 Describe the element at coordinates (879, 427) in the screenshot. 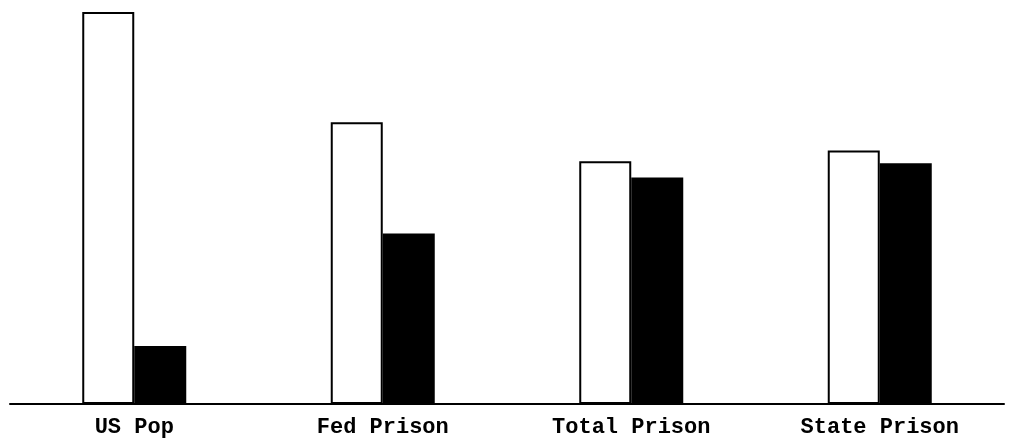

I see `x-tick-label: State Prison` at that location.